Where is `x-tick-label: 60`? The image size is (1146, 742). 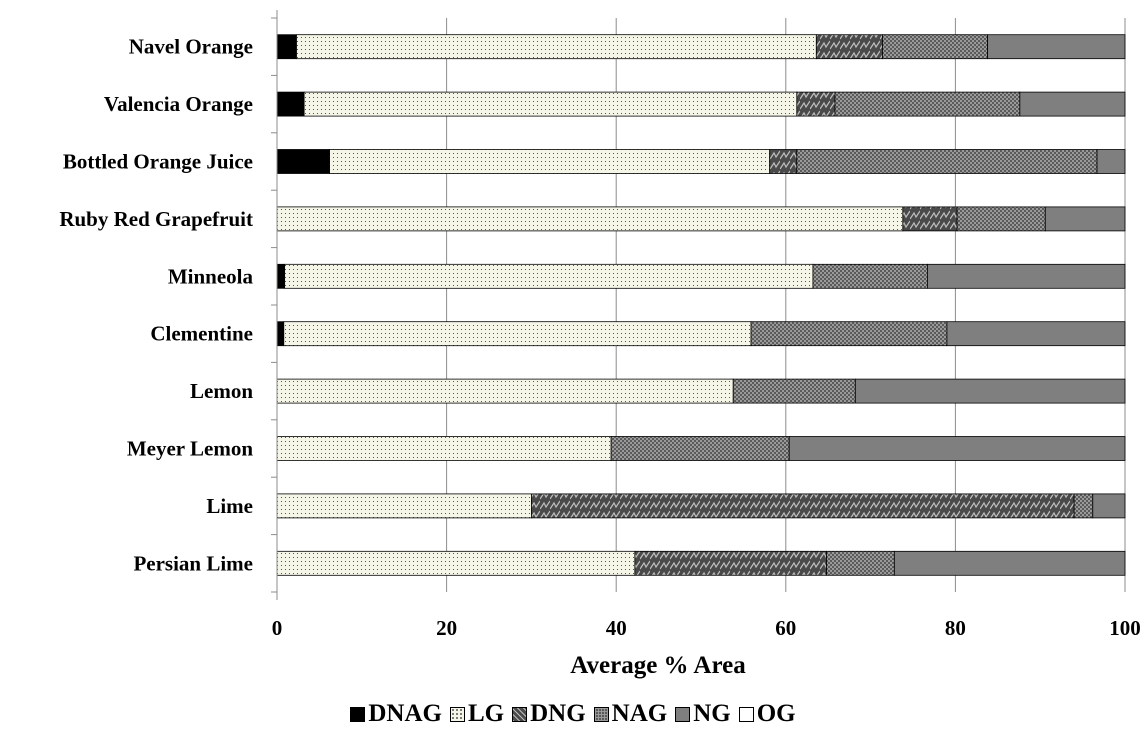 x-tick-label: 60 is located at coordinates (785, 628).